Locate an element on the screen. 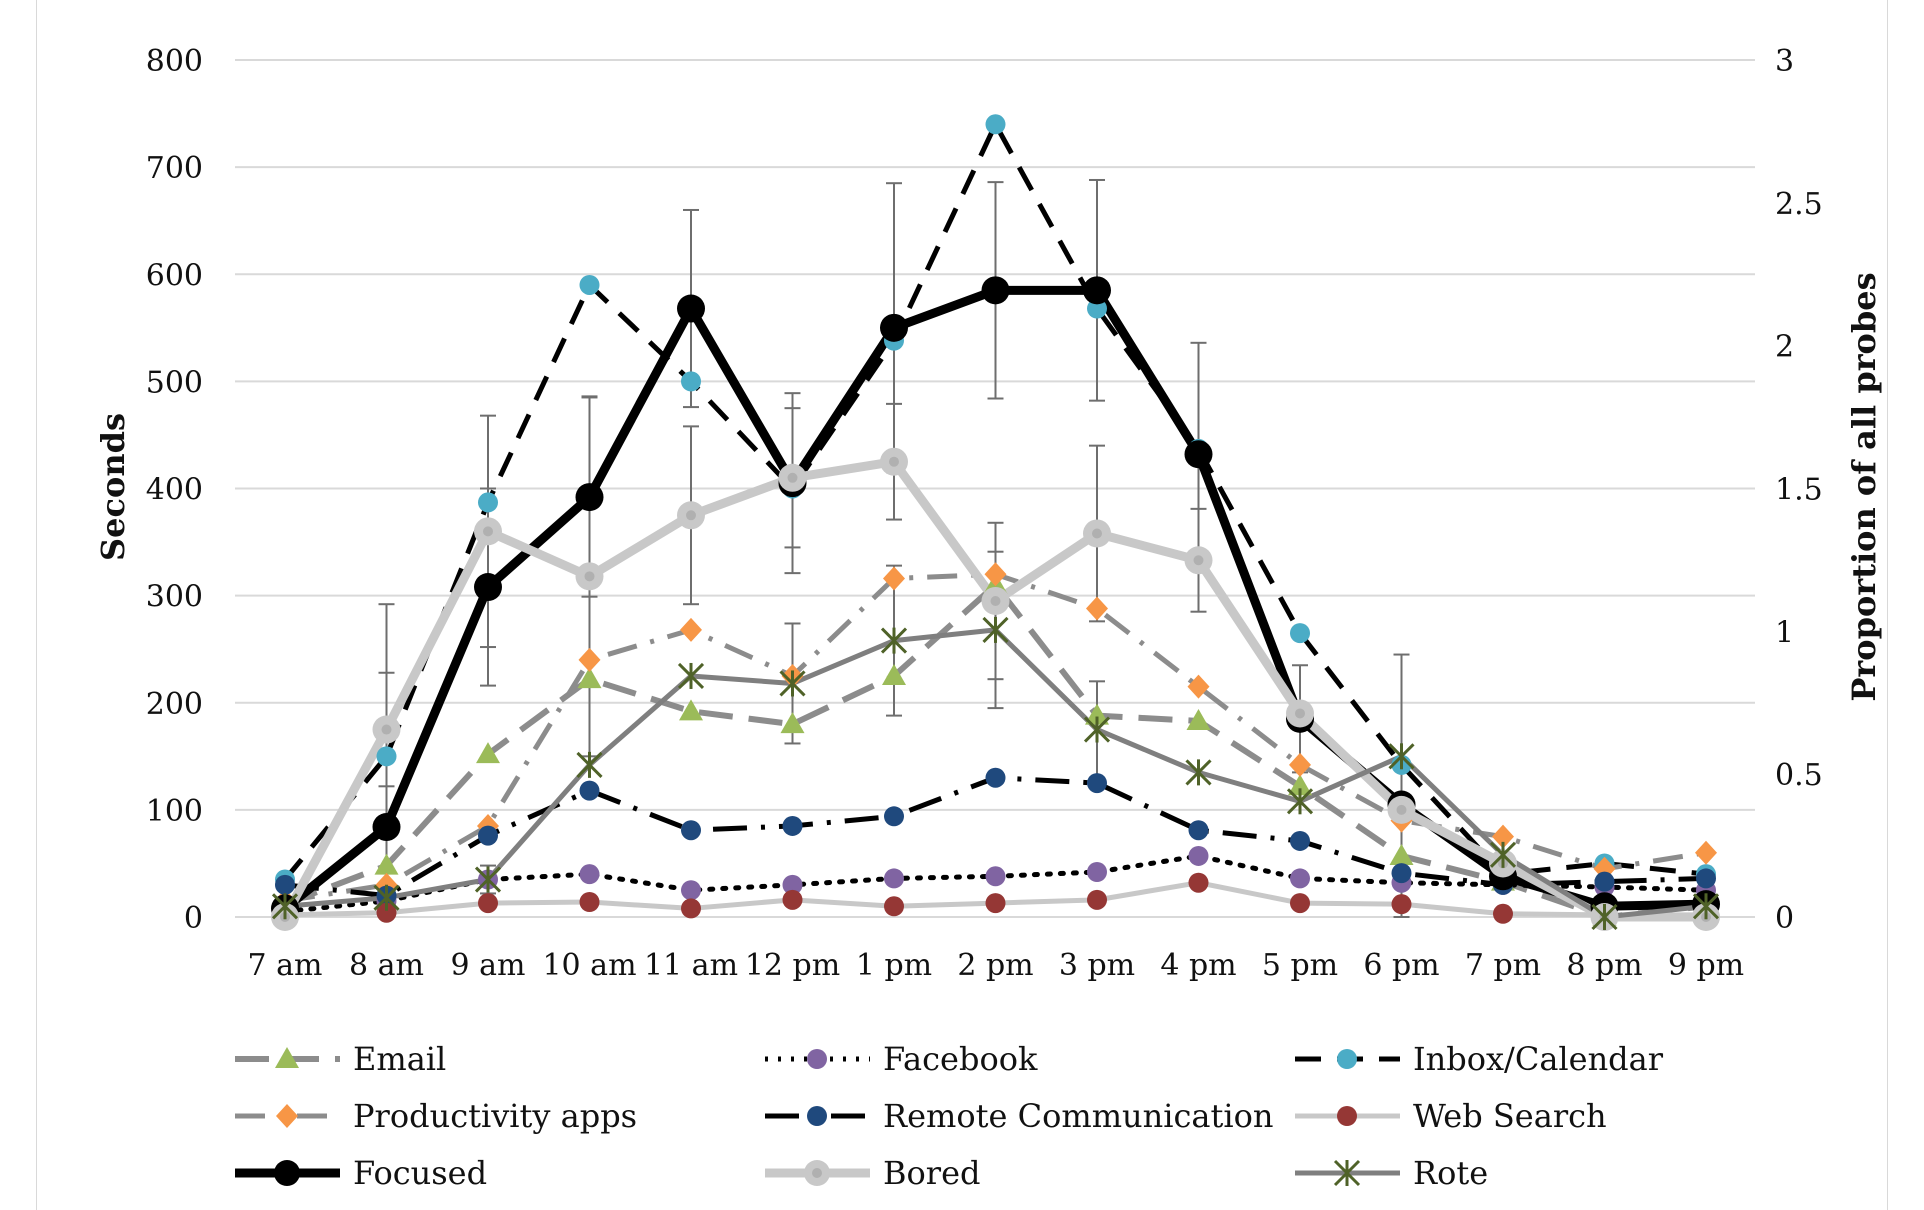 The width and height of the screenshot is (1924, 1210). legend-item-bored: Bored is located at coordinates (873, 1173).